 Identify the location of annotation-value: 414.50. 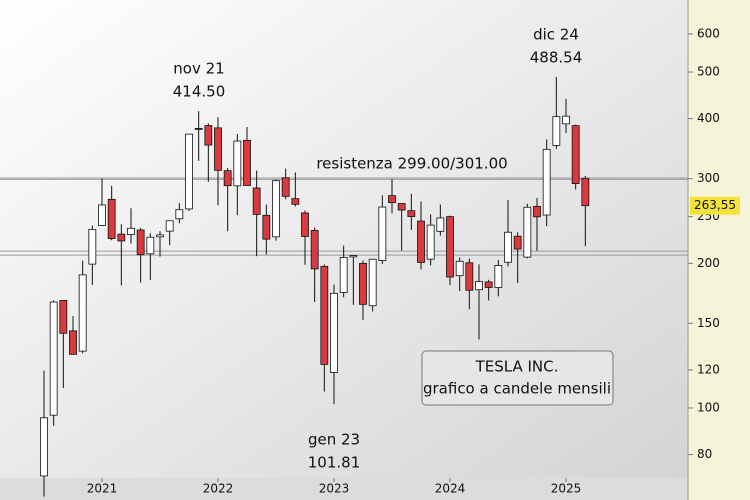
(199, 92).